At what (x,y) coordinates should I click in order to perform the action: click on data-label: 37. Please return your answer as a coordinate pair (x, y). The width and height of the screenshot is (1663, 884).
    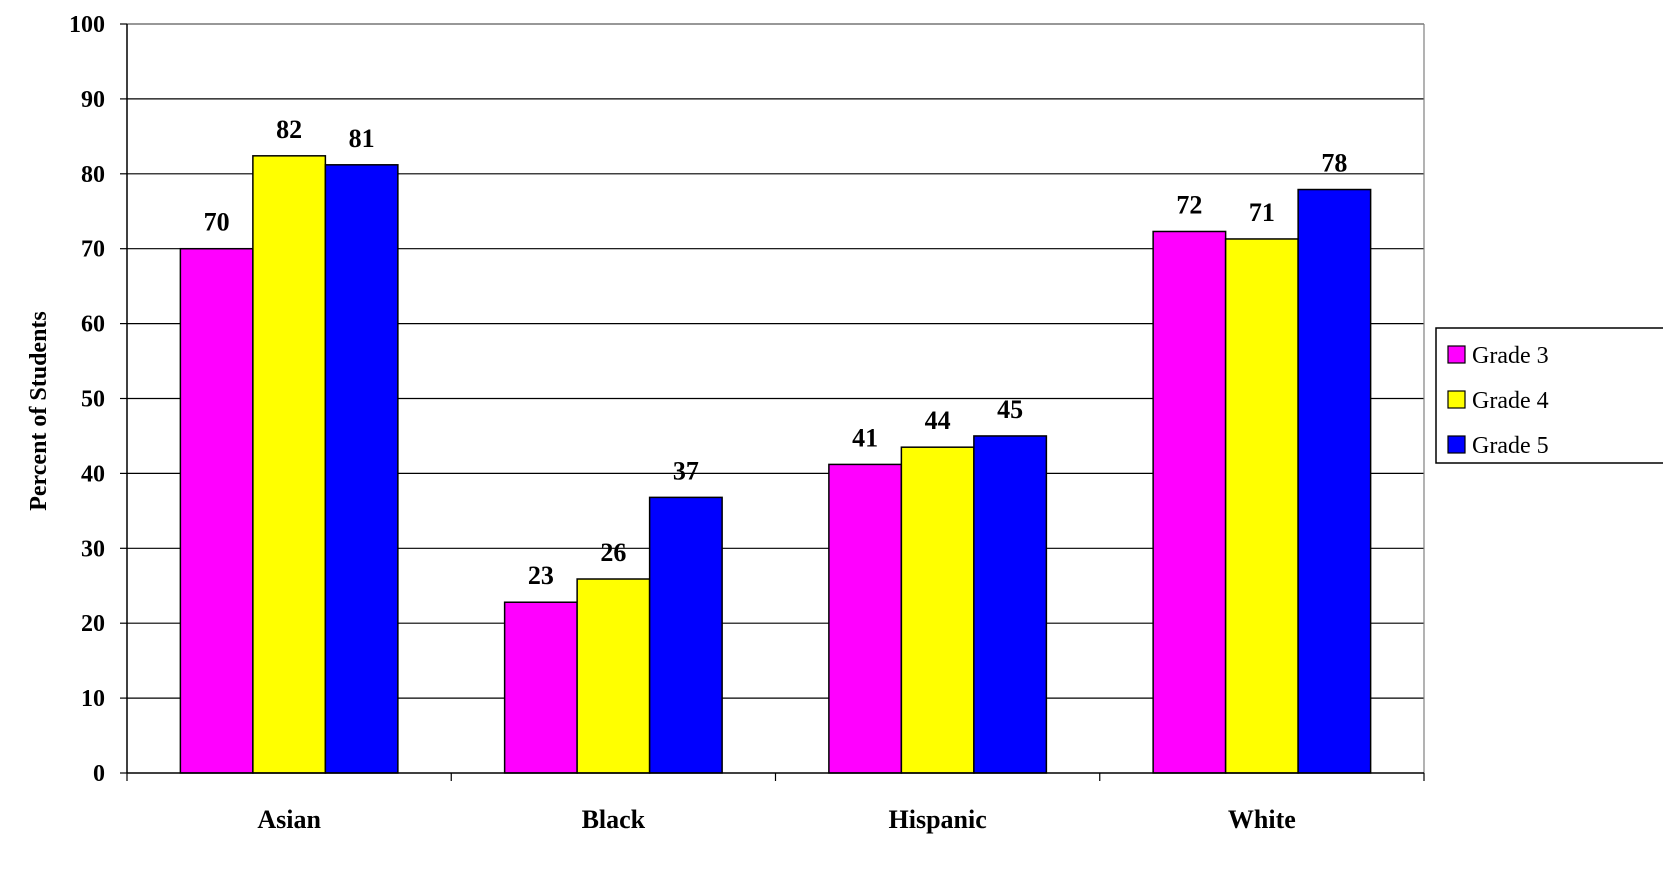
    Looking at the image, I should click on (686, 470).